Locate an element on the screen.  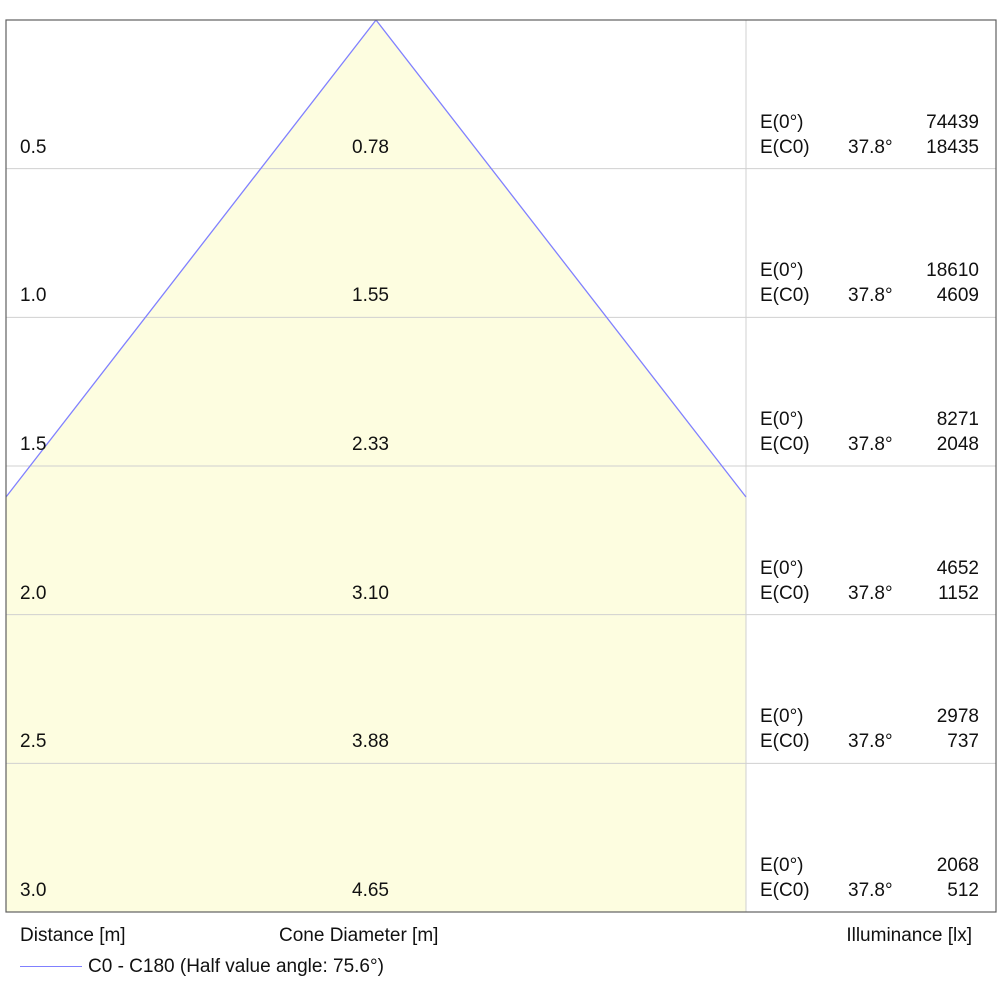
cone-diameter-value: 1.55 is located at coordinates (370, 296).